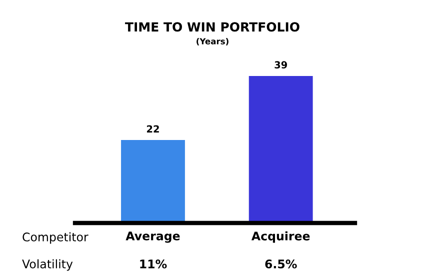 This screenshot has height=279, width=425. I want to click on x-axis-title: Competitor, so click(55, 238).